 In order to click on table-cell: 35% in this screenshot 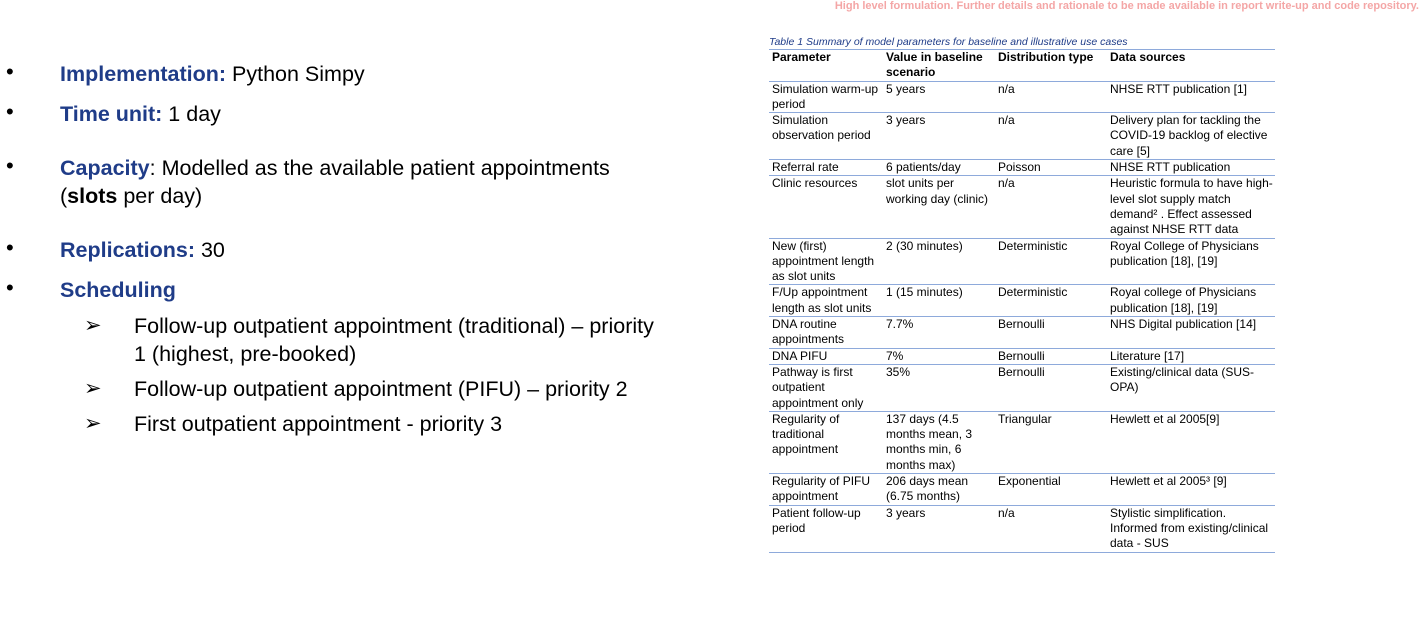, I will do `click(939, 388)`.